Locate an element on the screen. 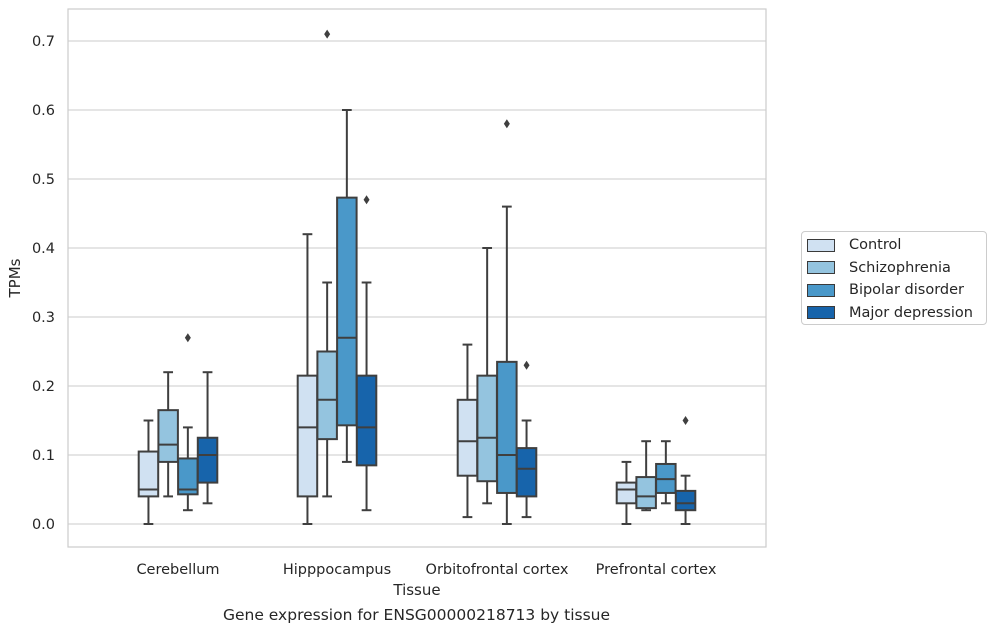 The image size is (997, 634). legend-item: Schizophrenia is located at coordinates (879, 268).